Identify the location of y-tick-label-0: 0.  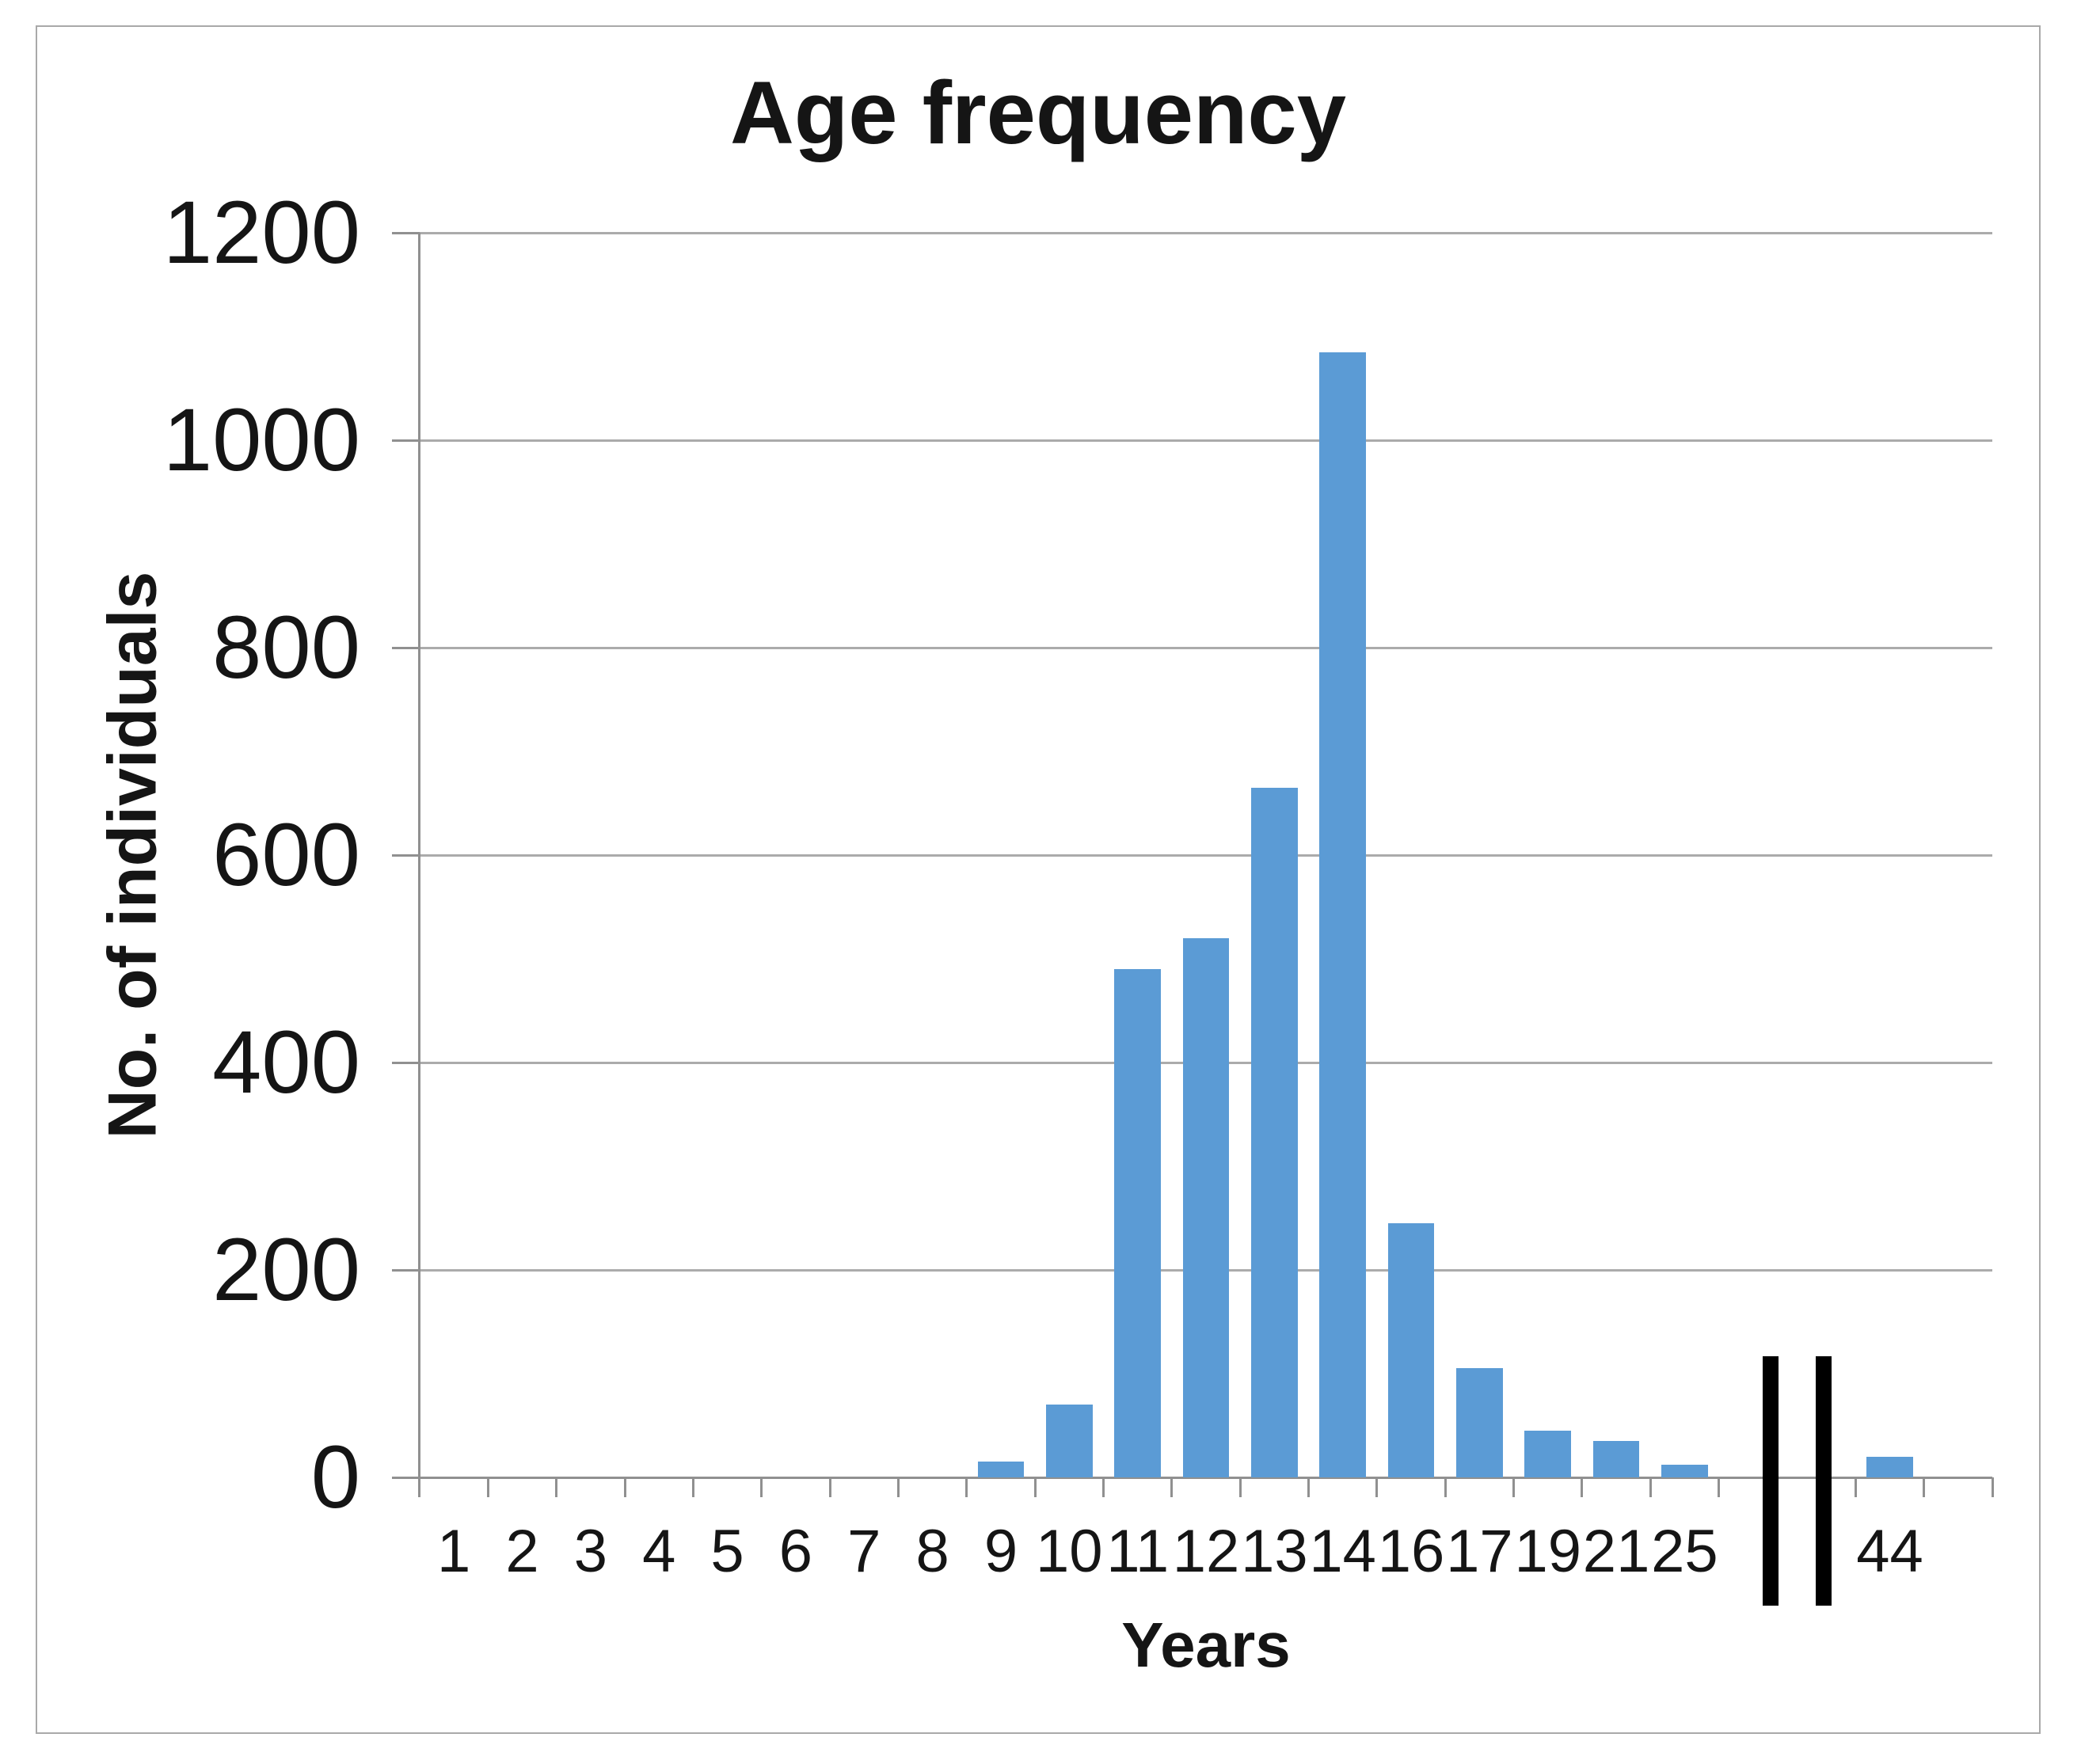
(335, 1477).